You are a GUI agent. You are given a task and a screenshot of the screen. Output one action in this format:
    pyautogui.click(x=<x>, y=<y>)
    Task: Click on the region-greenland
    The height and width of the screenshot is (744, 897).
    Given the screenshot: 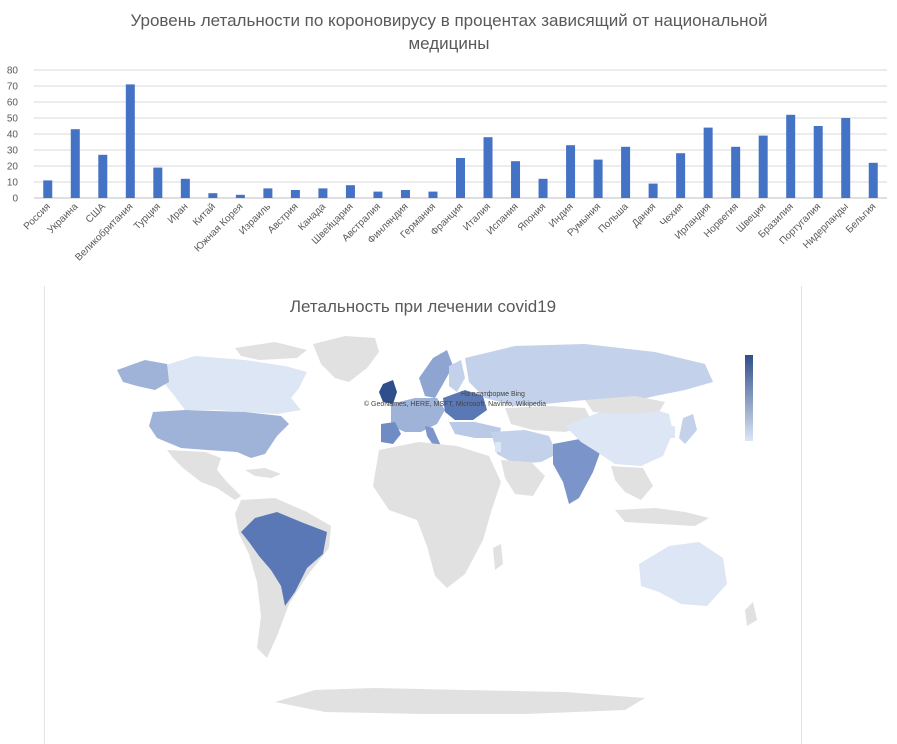 What is the action you would take?
    pyautogui.click(x=346, y=359)
    